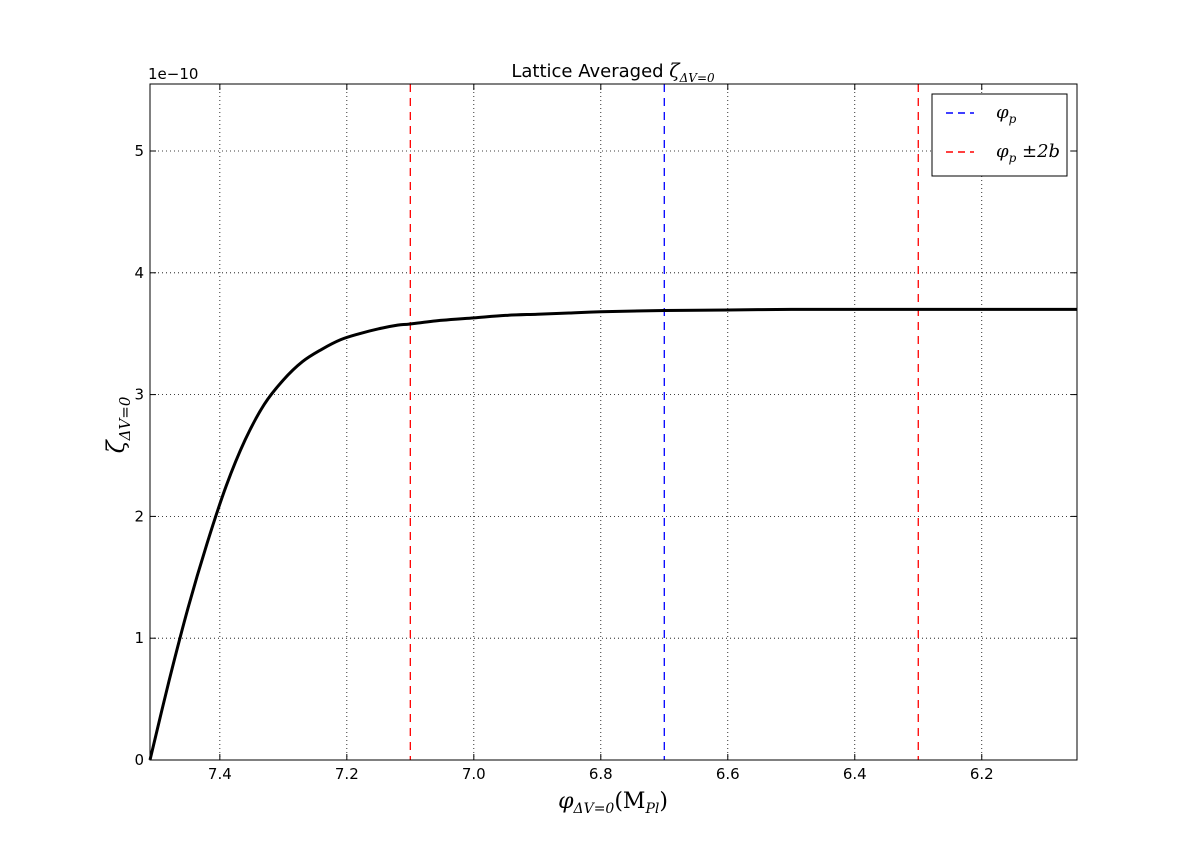 Image resolution: width=1196 pixels, height=844 pixels. I want to click on x-tick-label: 7.2, so click(347, 774).